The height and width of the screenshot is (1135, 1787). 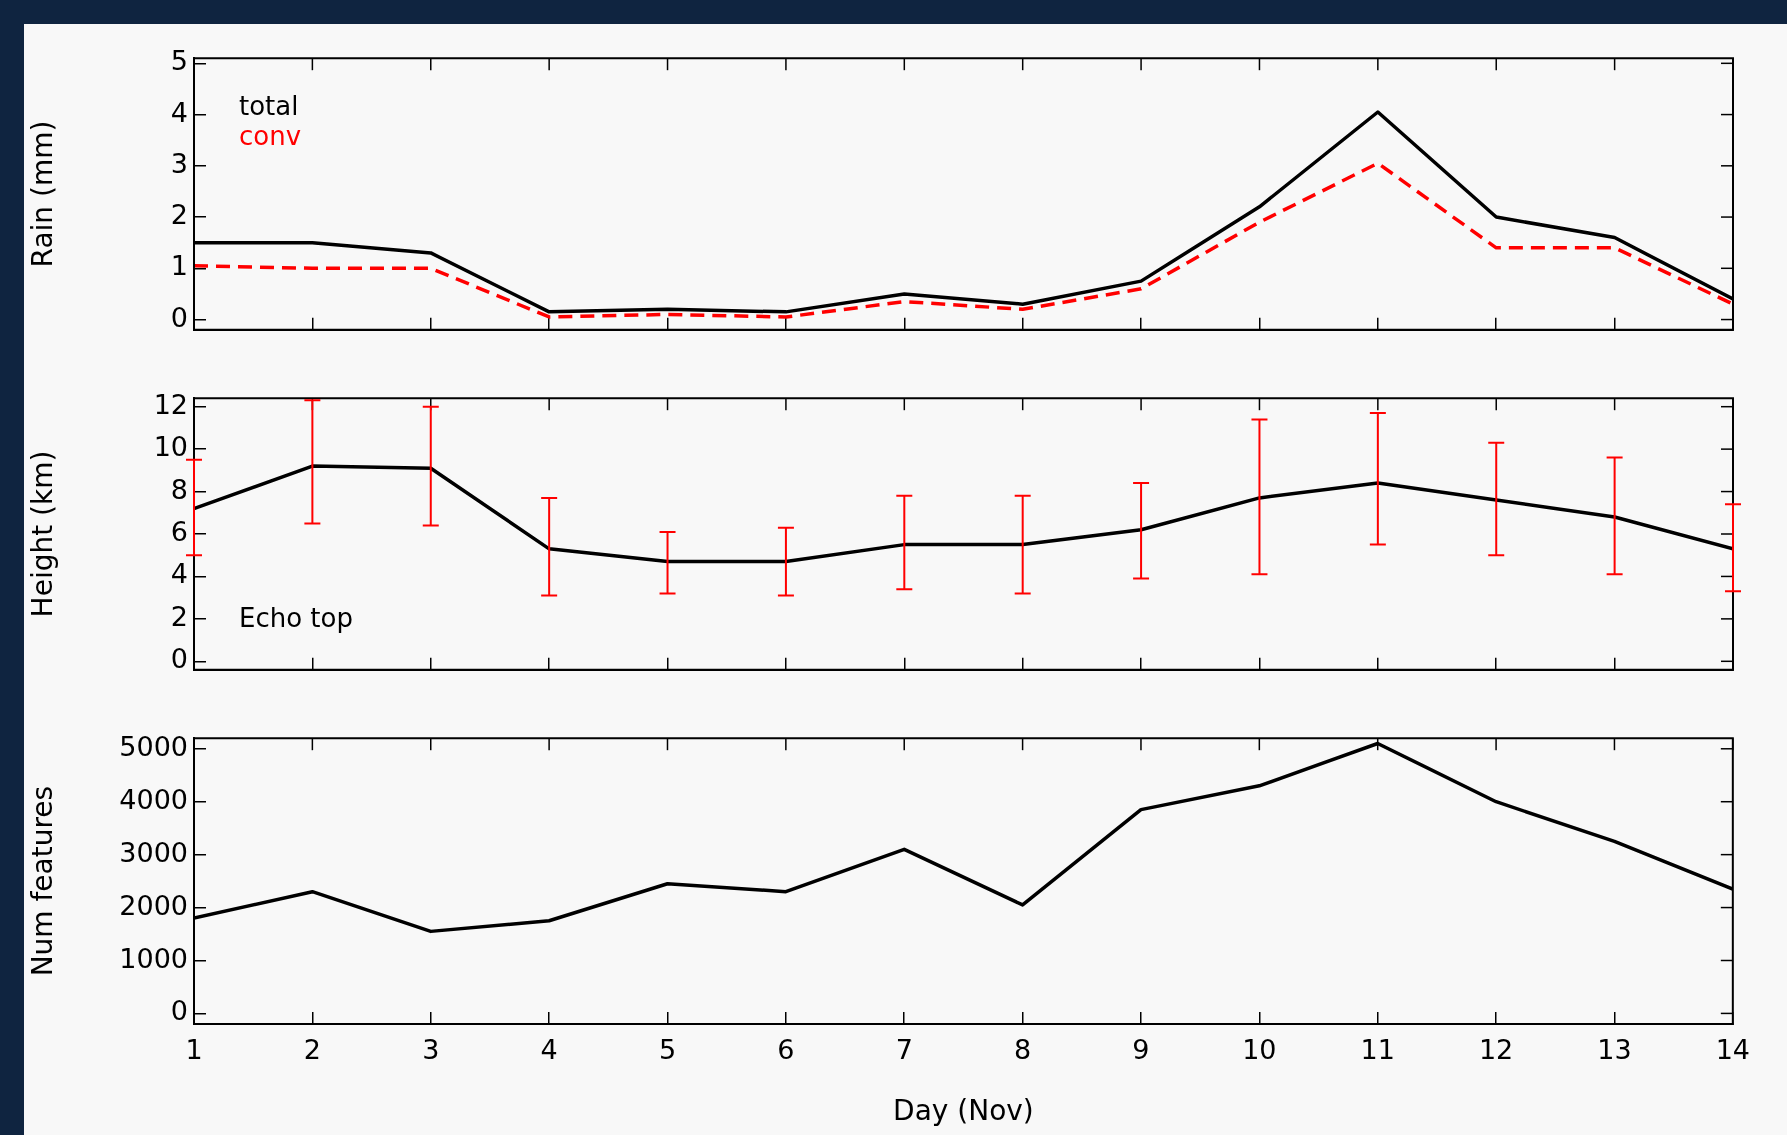 I want to click on y-tick-label: 1000, so click(x=153, y=958).